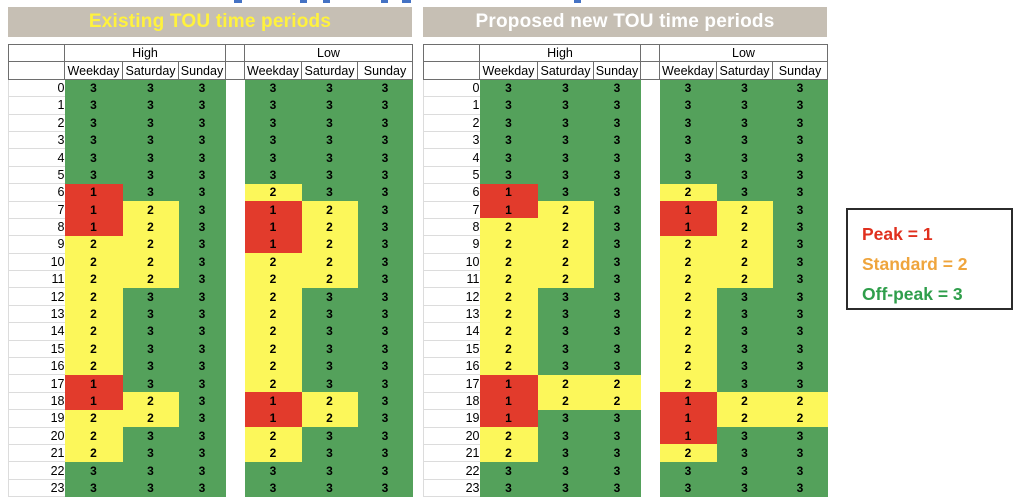 The width and height of the screenshot is (1024, 497). What do you see at coordinates (329, 70) in the screenshot?
I see `day-header: Saturday` at bounding box center [329, 70].